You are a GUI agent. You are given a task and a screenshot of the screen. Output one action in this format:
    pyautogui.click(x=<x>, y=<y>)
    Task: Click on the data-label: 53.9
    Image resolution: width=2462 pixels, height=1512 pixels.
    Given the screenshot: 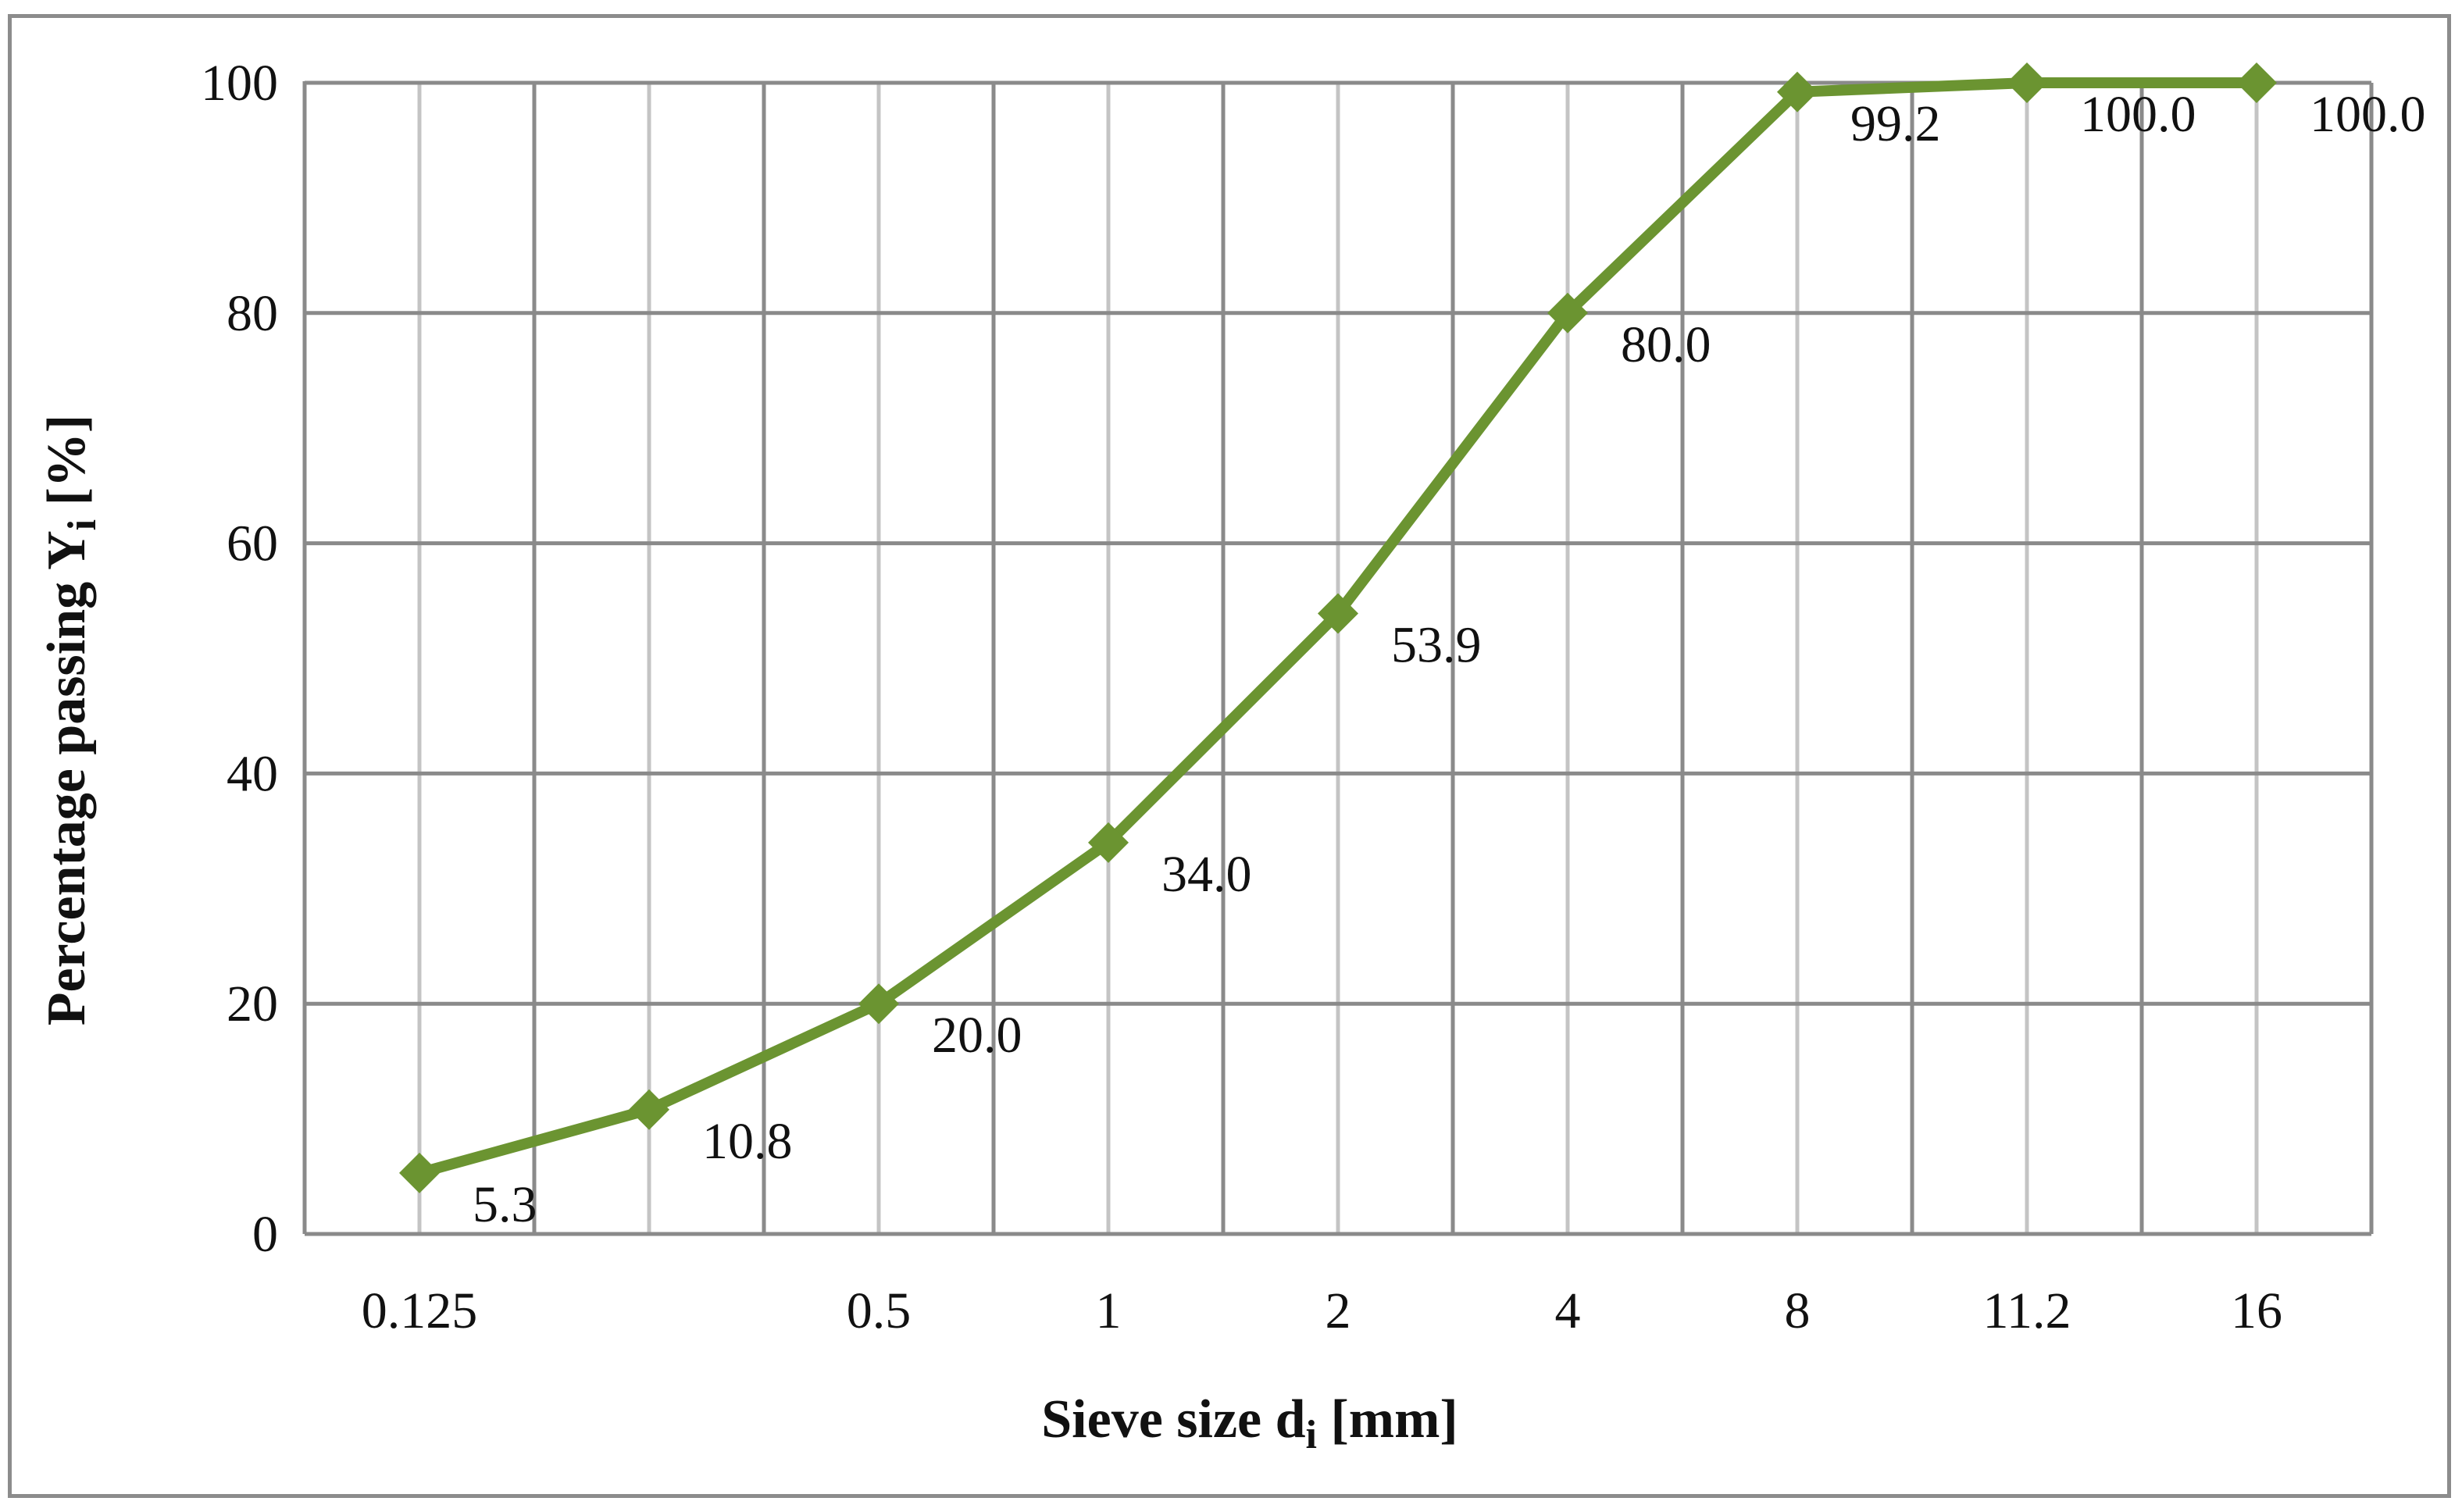 What is the action you would take?
    pyautogui.click(x=1436, y=645)
    